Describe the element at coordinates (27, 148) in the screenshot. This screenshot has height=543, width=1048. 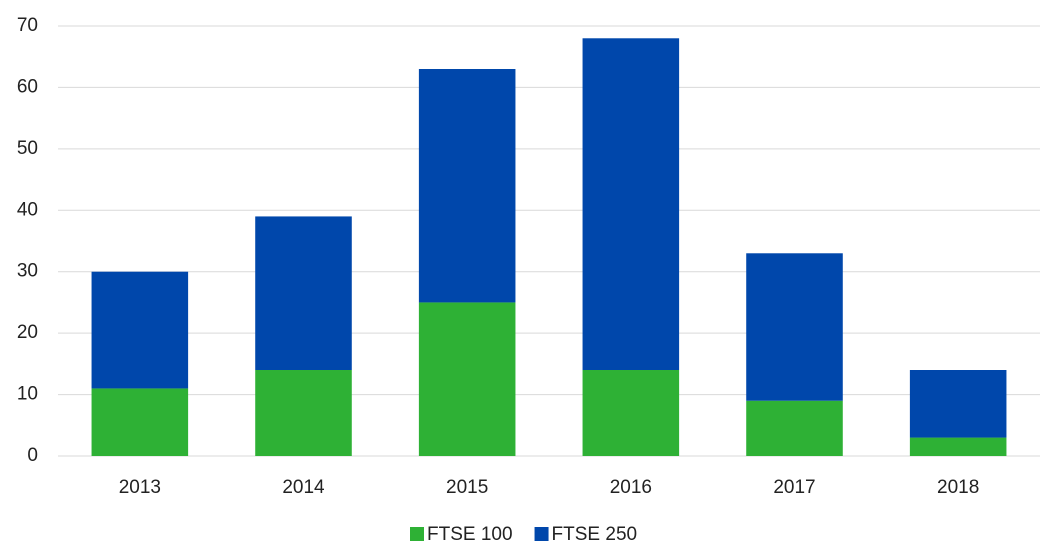
I see `y-tick-label: 50` at that location.